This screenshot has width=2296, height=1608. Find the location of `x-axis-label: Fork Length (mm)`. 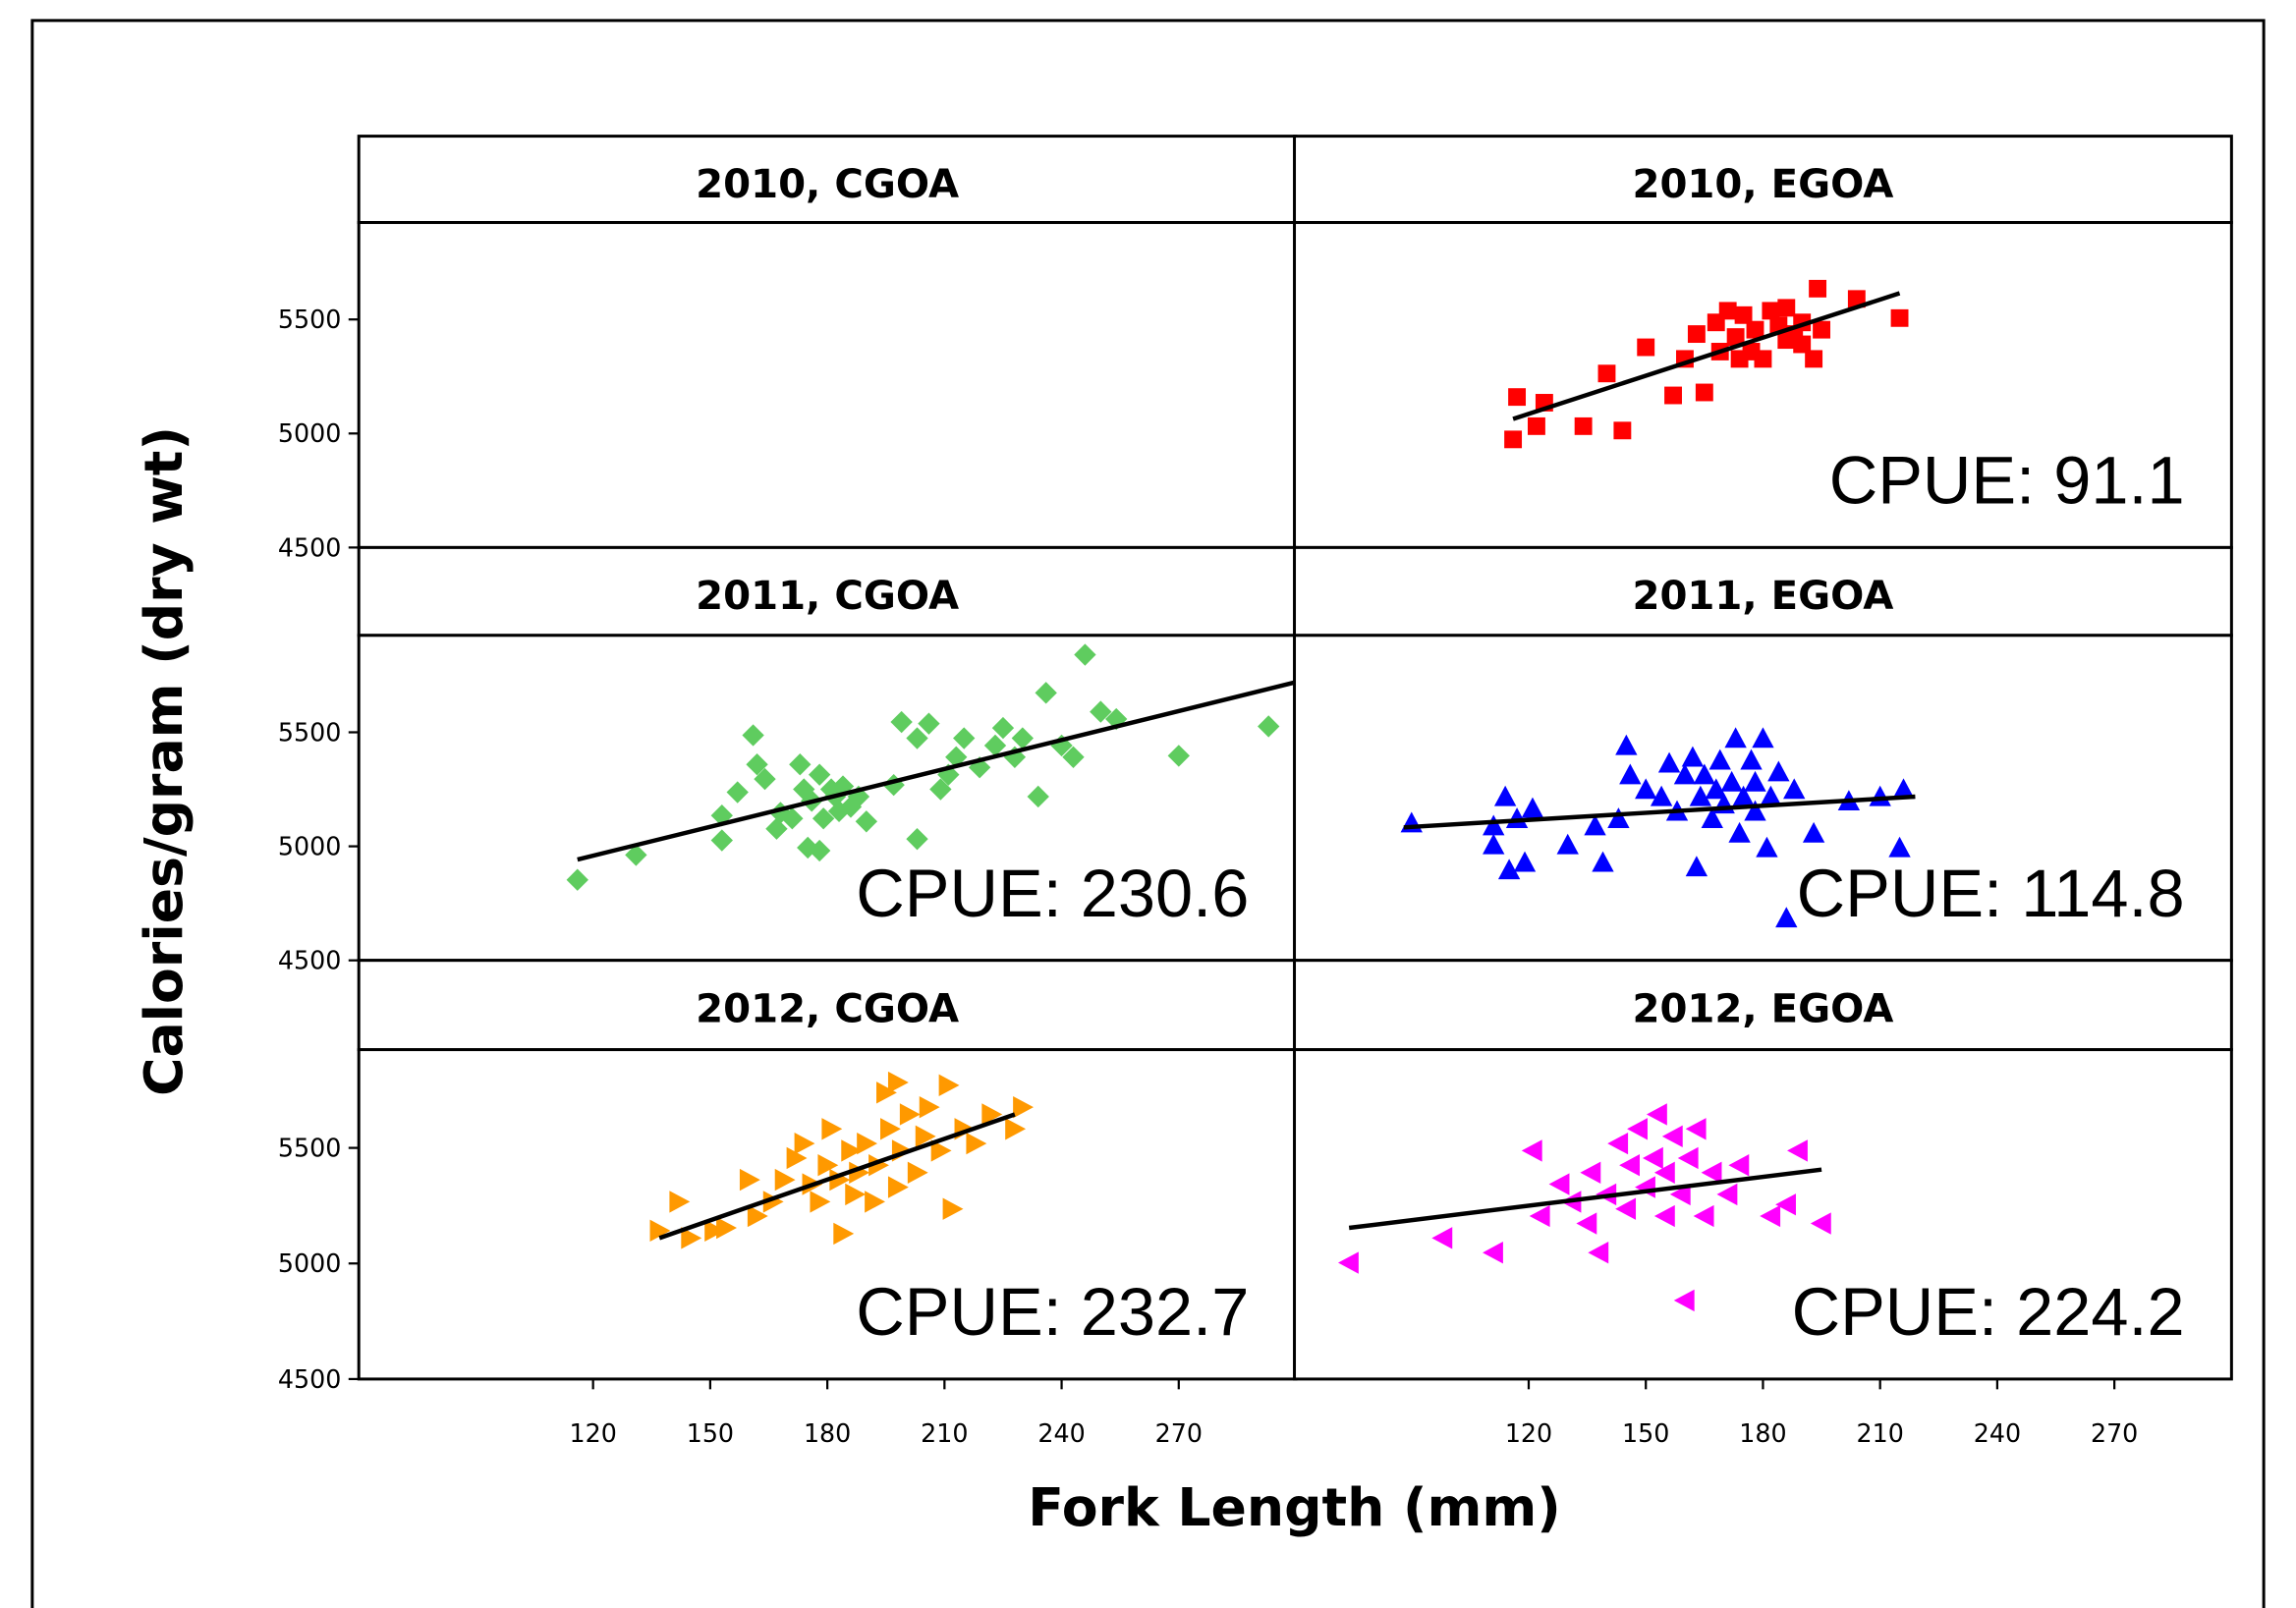

x-axis-label: Fork Length (mm) is located at coordinates (1294, 1507).